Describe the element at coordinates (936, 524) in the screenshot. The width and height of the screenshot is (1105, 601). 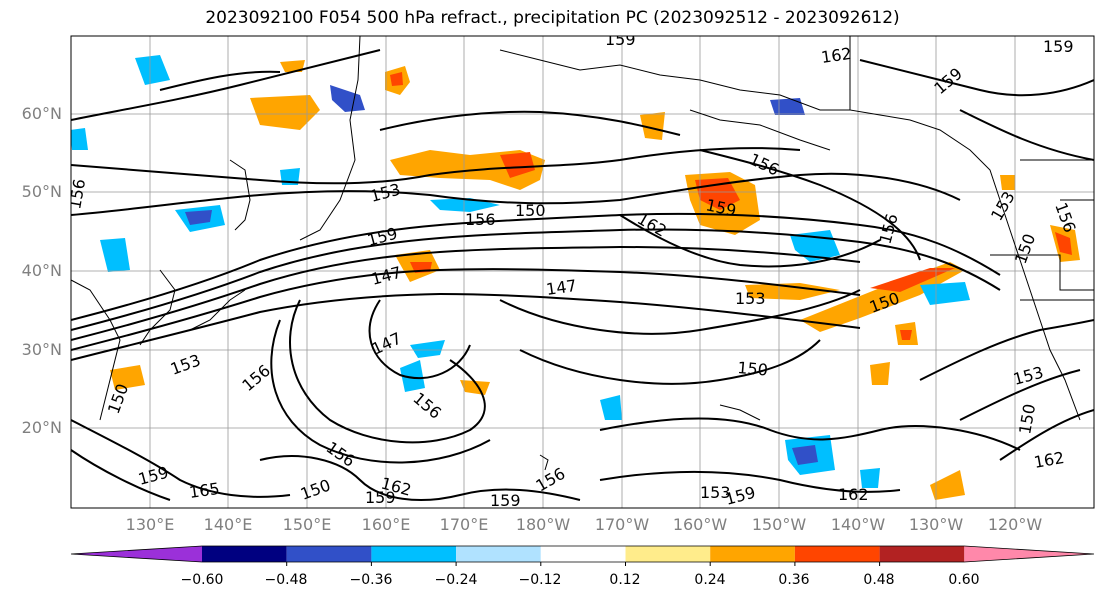
I see `longitude-label: 130°W` at that location.